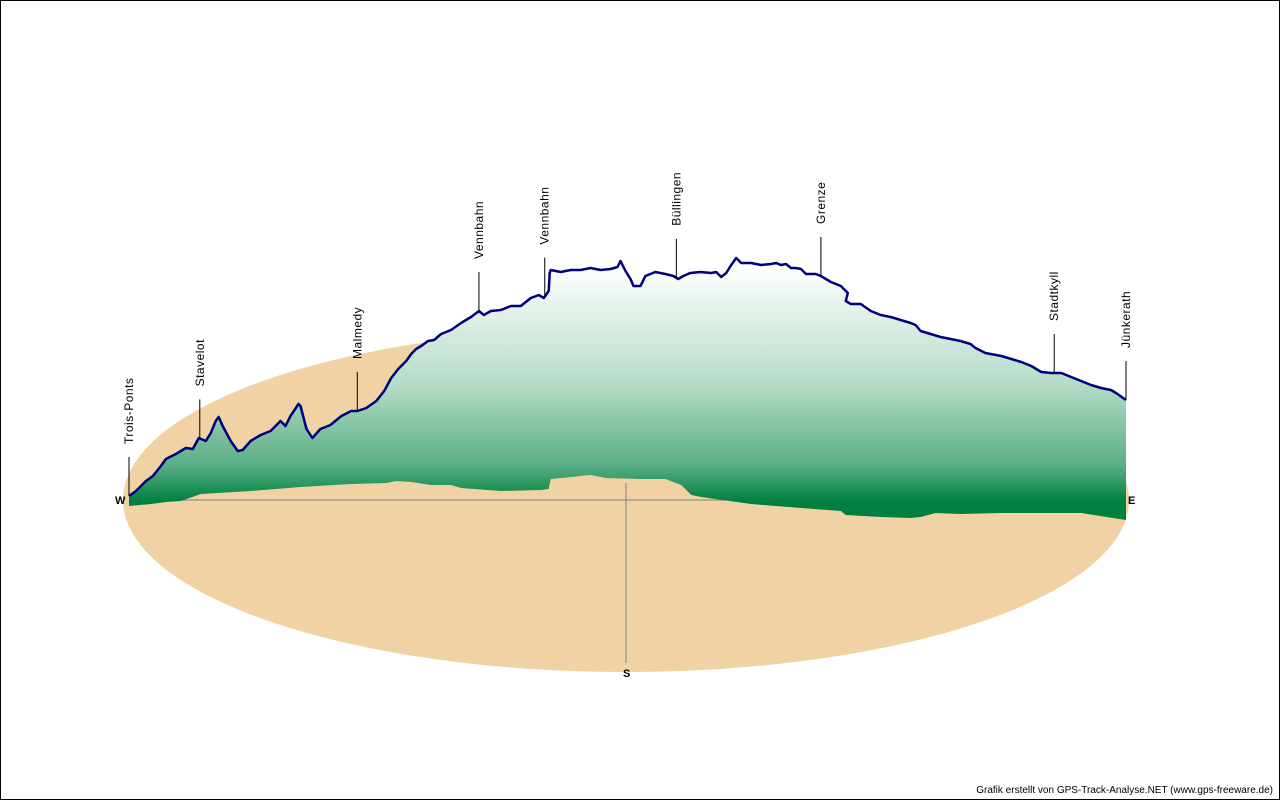 The height and width of the screenshot is (800, 1280). What do you see at coordinates (821, 203) in the screenshot?
I see `marker-label: Grenze` at bounding box center [821, 203].